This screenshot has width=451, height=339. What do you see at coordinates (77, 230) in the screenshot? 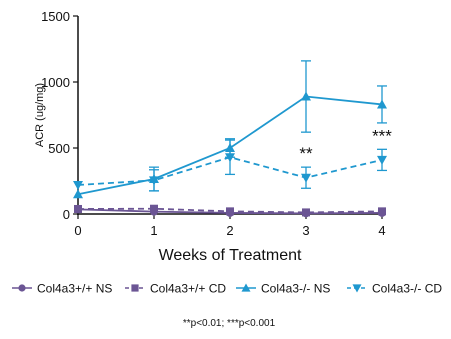
I see `x-tick-label: 0` at bounding box center [77, 230].